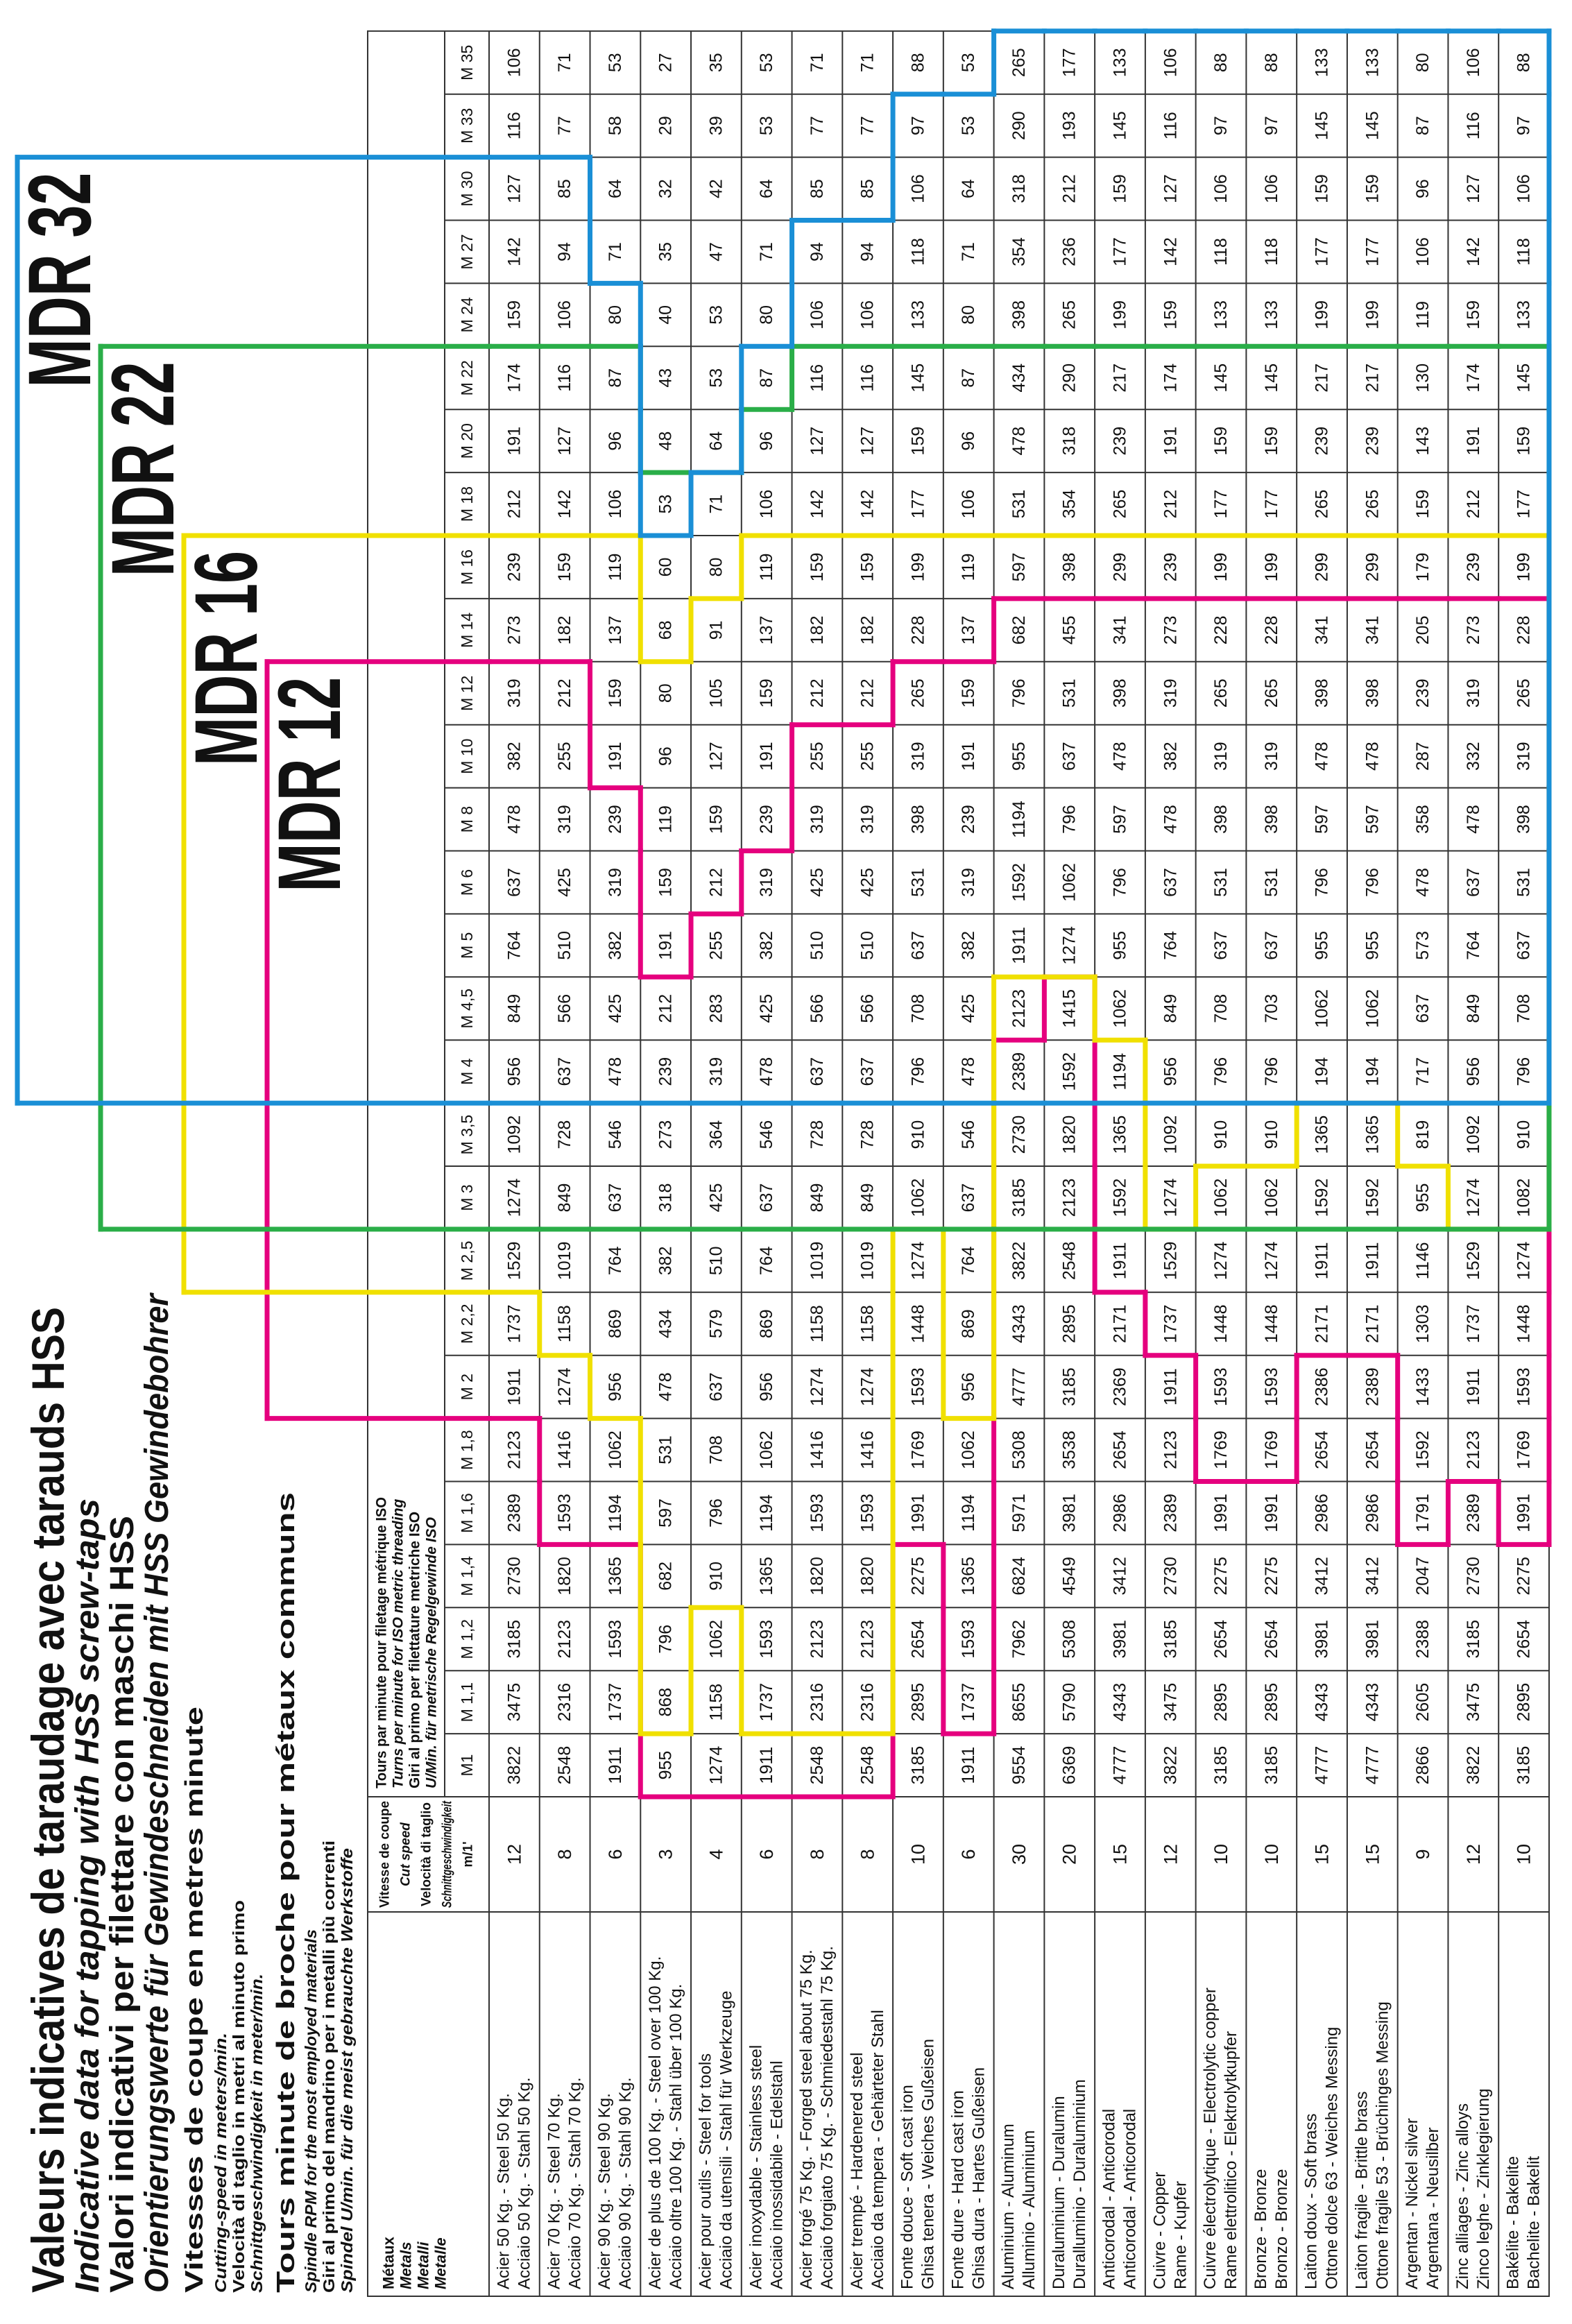  What do you see at coordinates (1221, 125) in the screenshot?
I see `rpm-value: 97` at bounding box center [1221, 125].